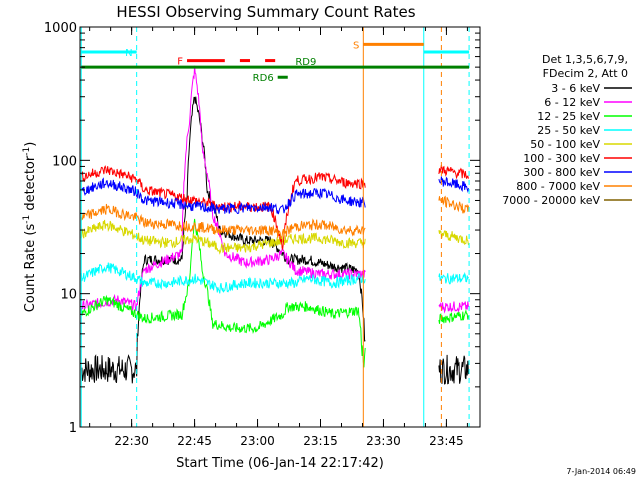  Describe the element at coordinates (64, 161) in the screenshot. I see `y-tick-label-2: 100` at that location.